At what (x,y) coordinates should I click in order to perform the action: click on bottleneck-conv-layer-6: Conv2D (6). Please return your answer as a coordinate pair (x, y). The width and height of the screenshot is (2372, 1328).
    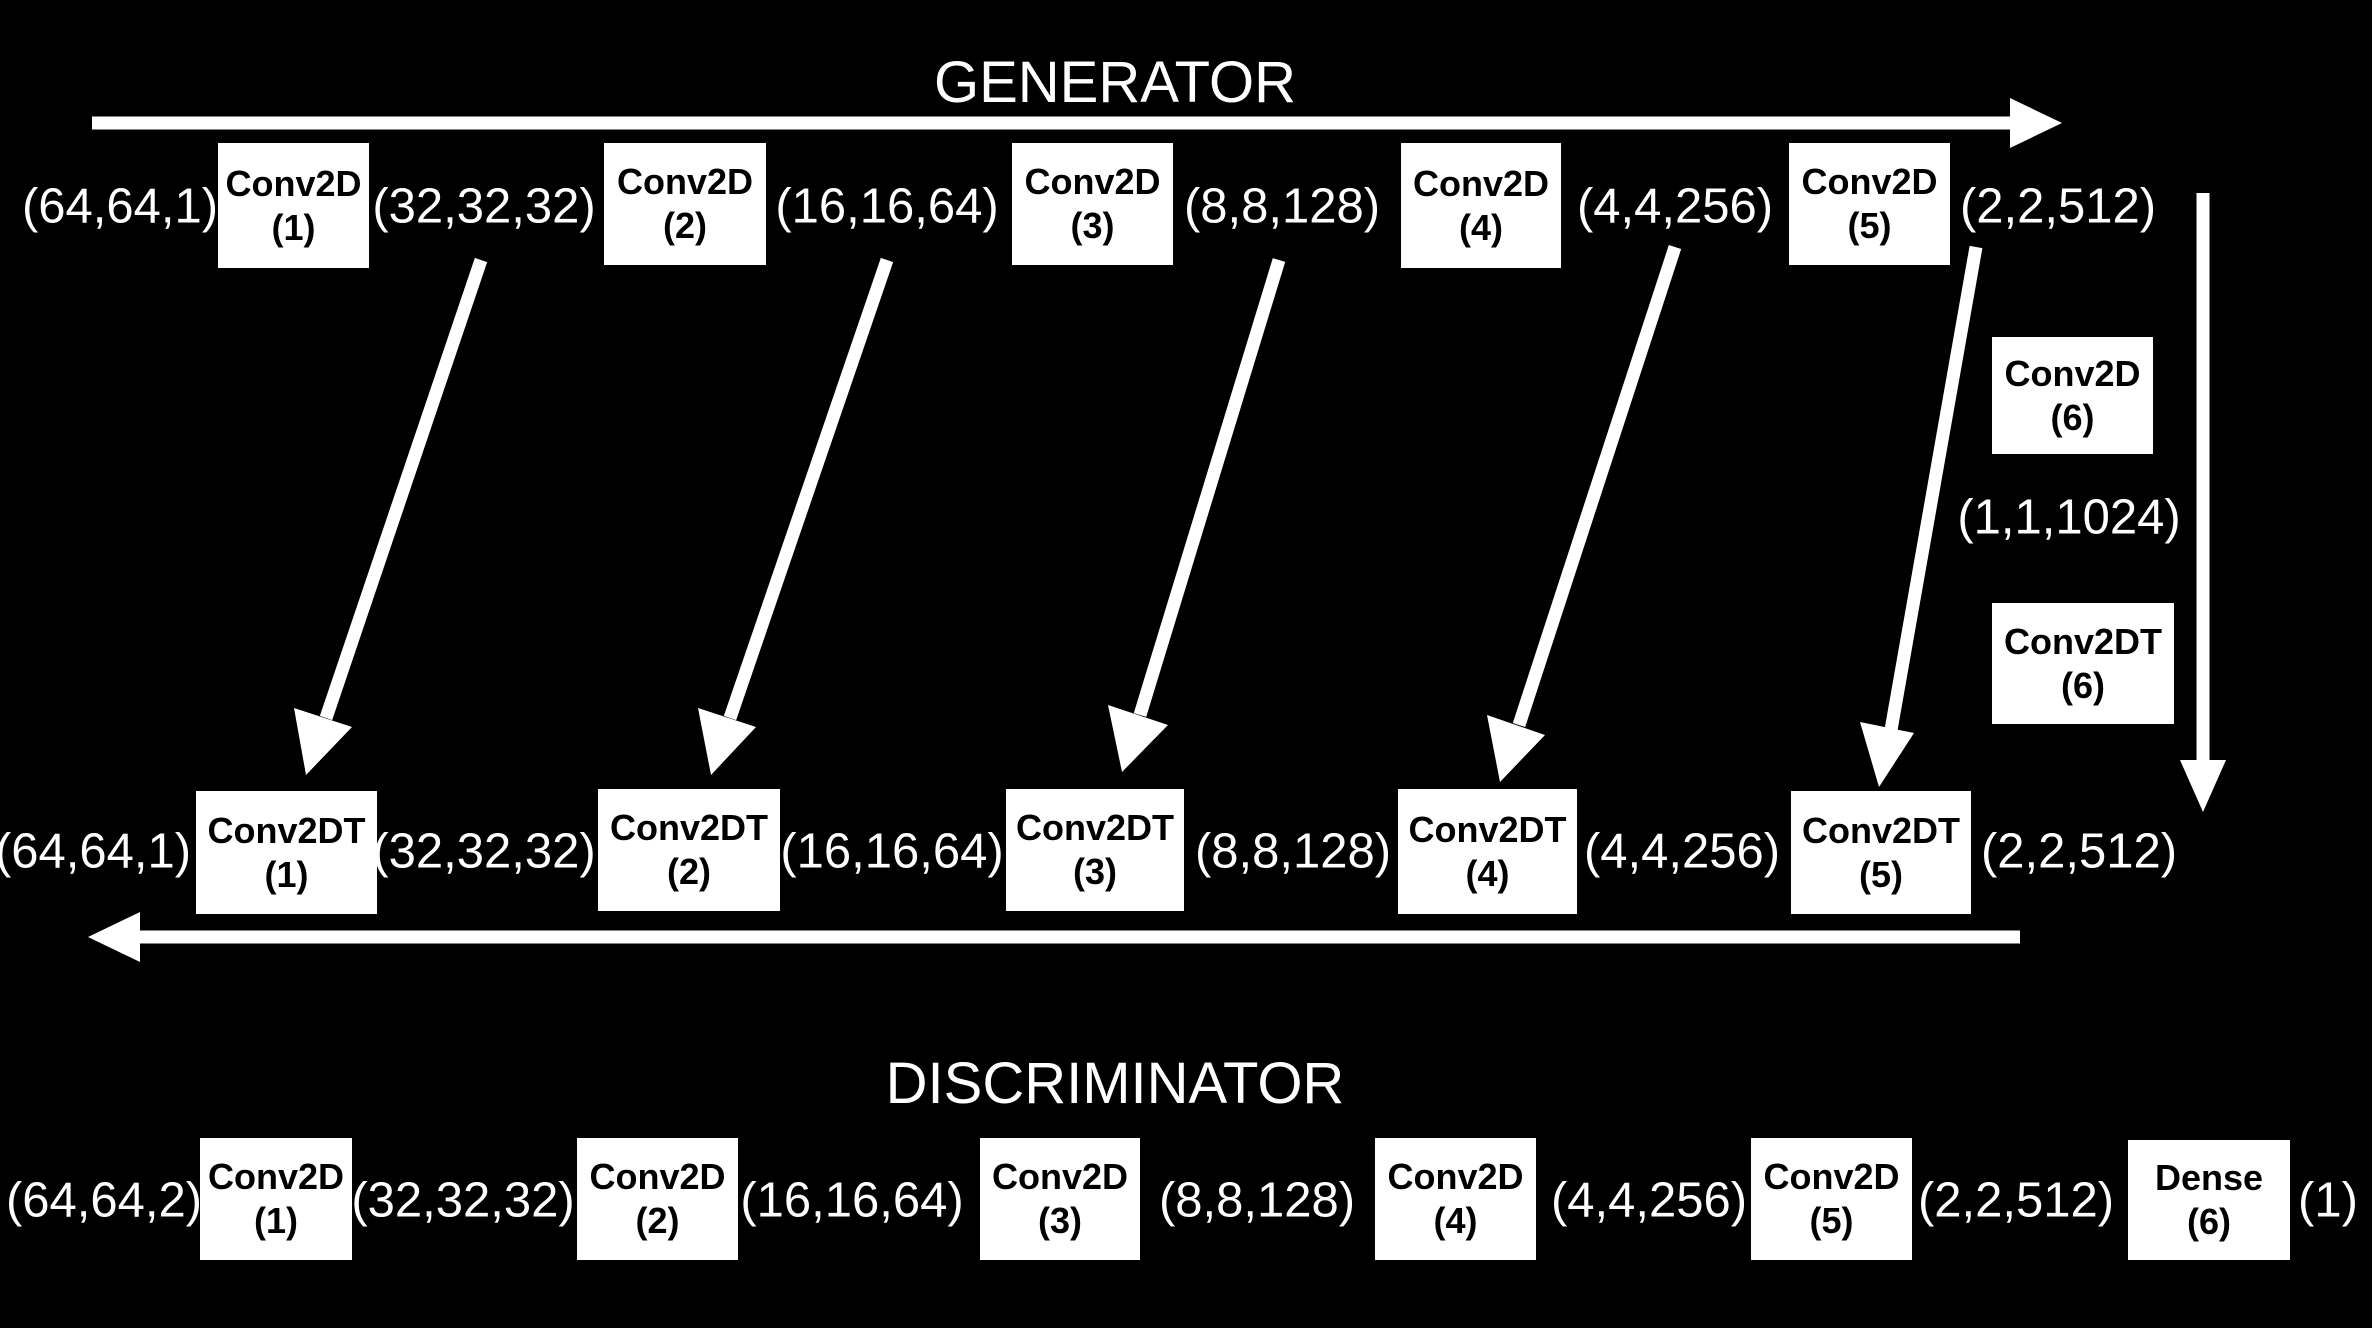
    Looking at the image, I should click on (2072, 395).